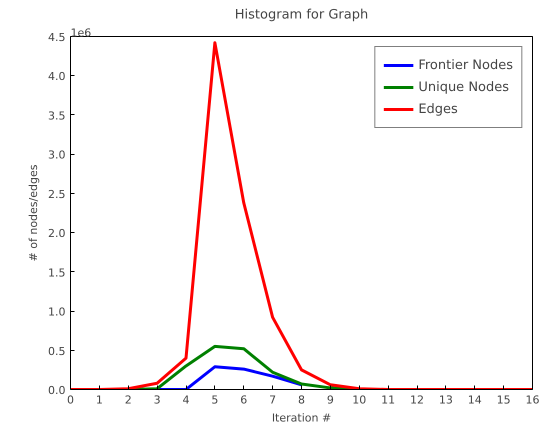 This screenshot has height=434, width=544. I want to click on y-tick-label: 1.0, so click(57, 312).